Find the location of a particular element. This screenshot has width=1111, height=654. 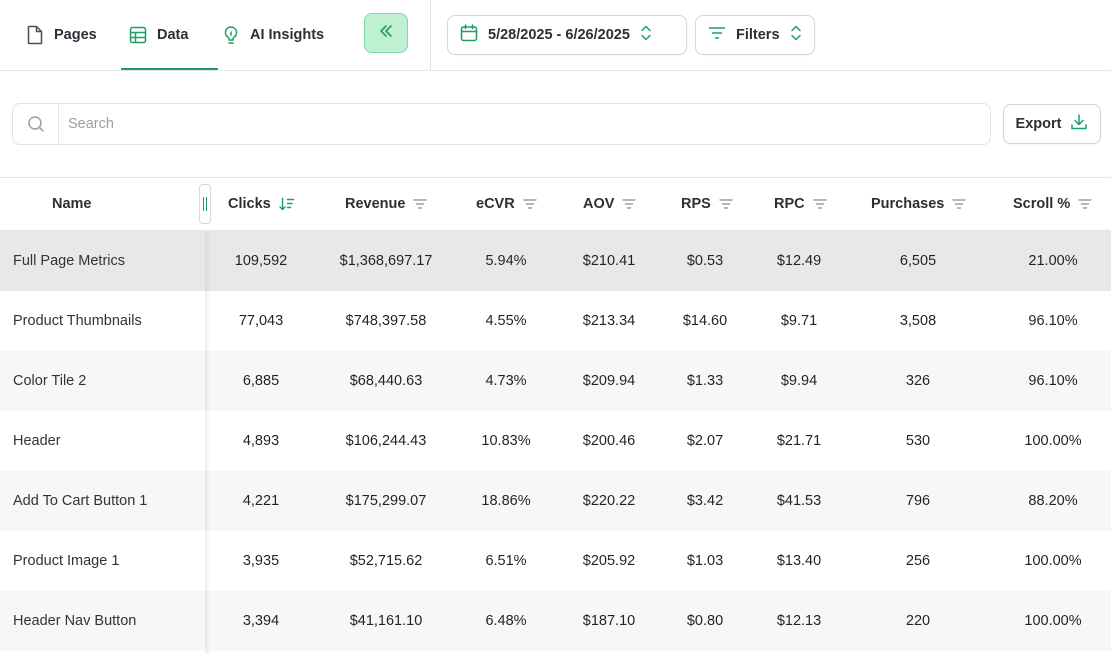

cell-rps: $1.33 is located at coordinates (705, 381).